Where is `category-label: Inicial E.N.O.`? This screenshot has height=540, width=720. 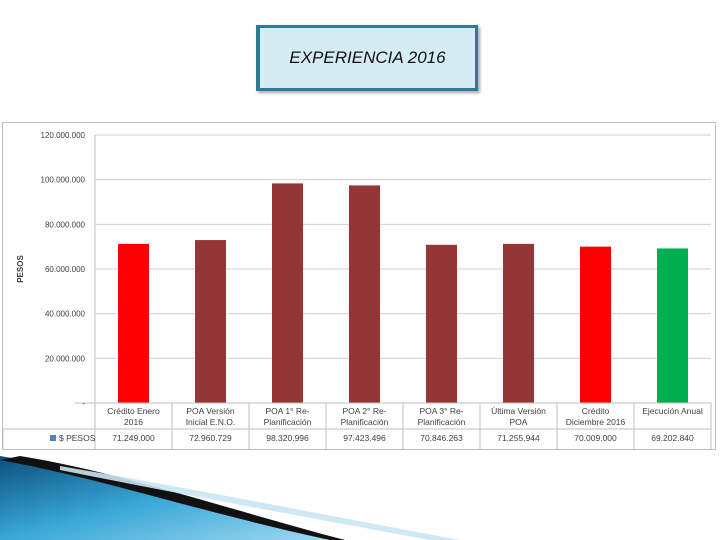 category-label: Inicial E.N.O. is located at coordinates (211, 422).